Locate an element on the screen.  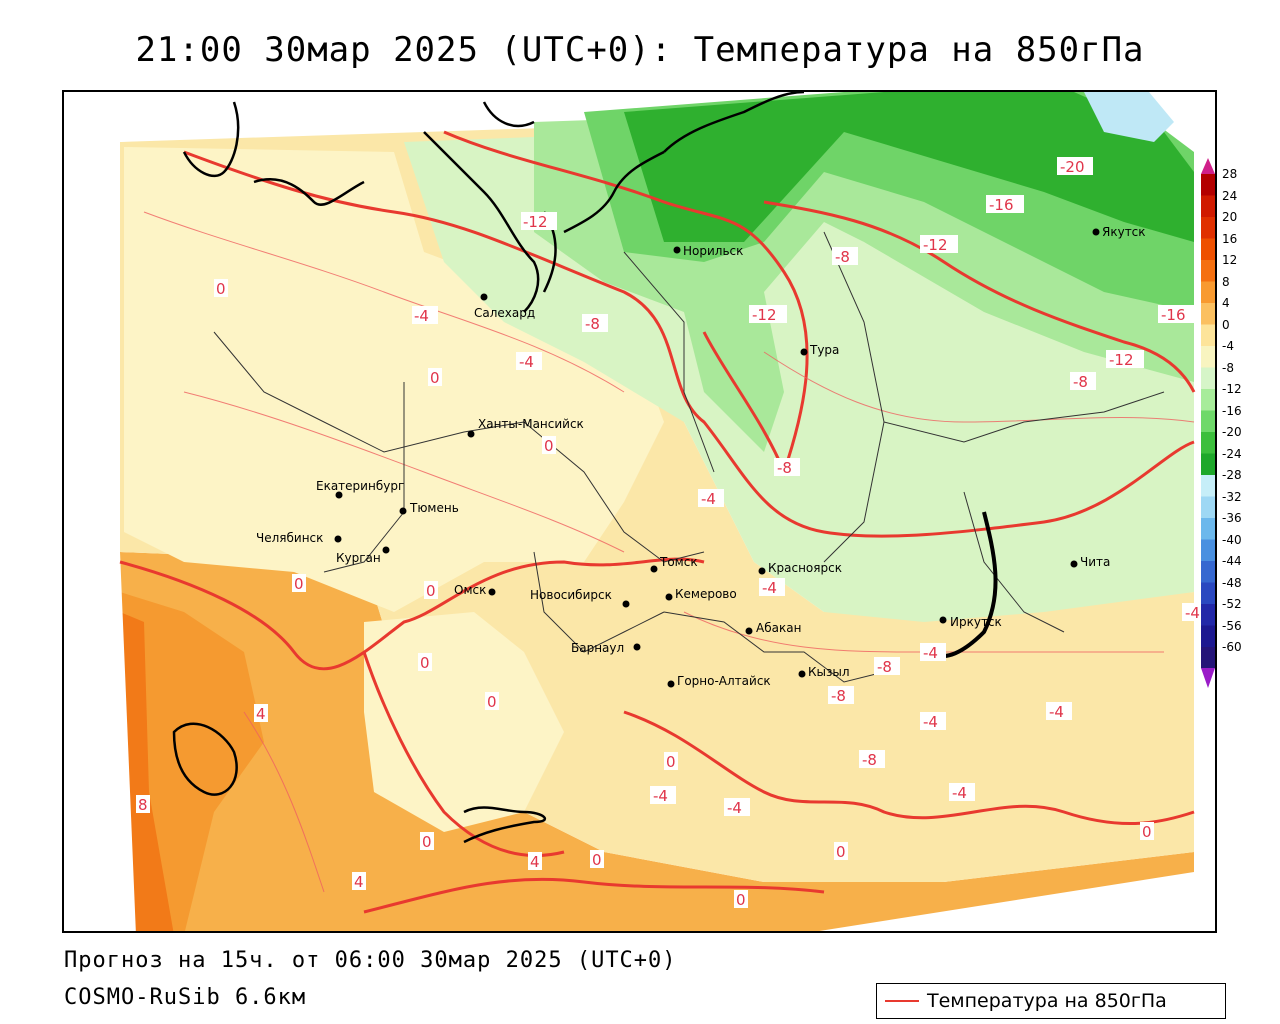
city-label: Красноярск is located at coordinates (805, 568).